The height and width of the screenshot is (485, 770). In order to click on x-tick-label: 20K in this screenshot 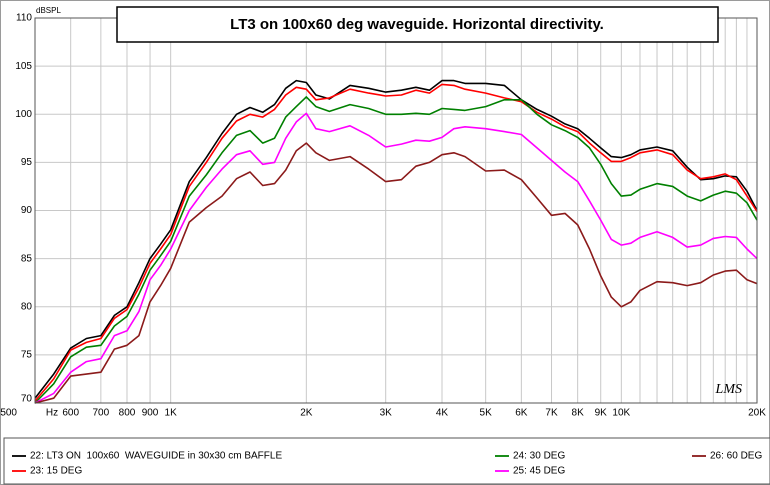, I will do `click(757, 413)`.